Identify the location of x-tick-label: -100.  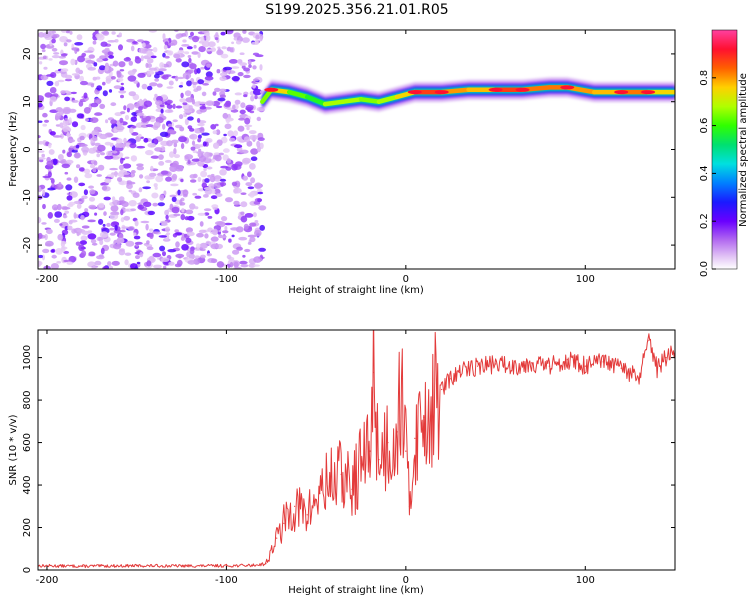
(226, 580).